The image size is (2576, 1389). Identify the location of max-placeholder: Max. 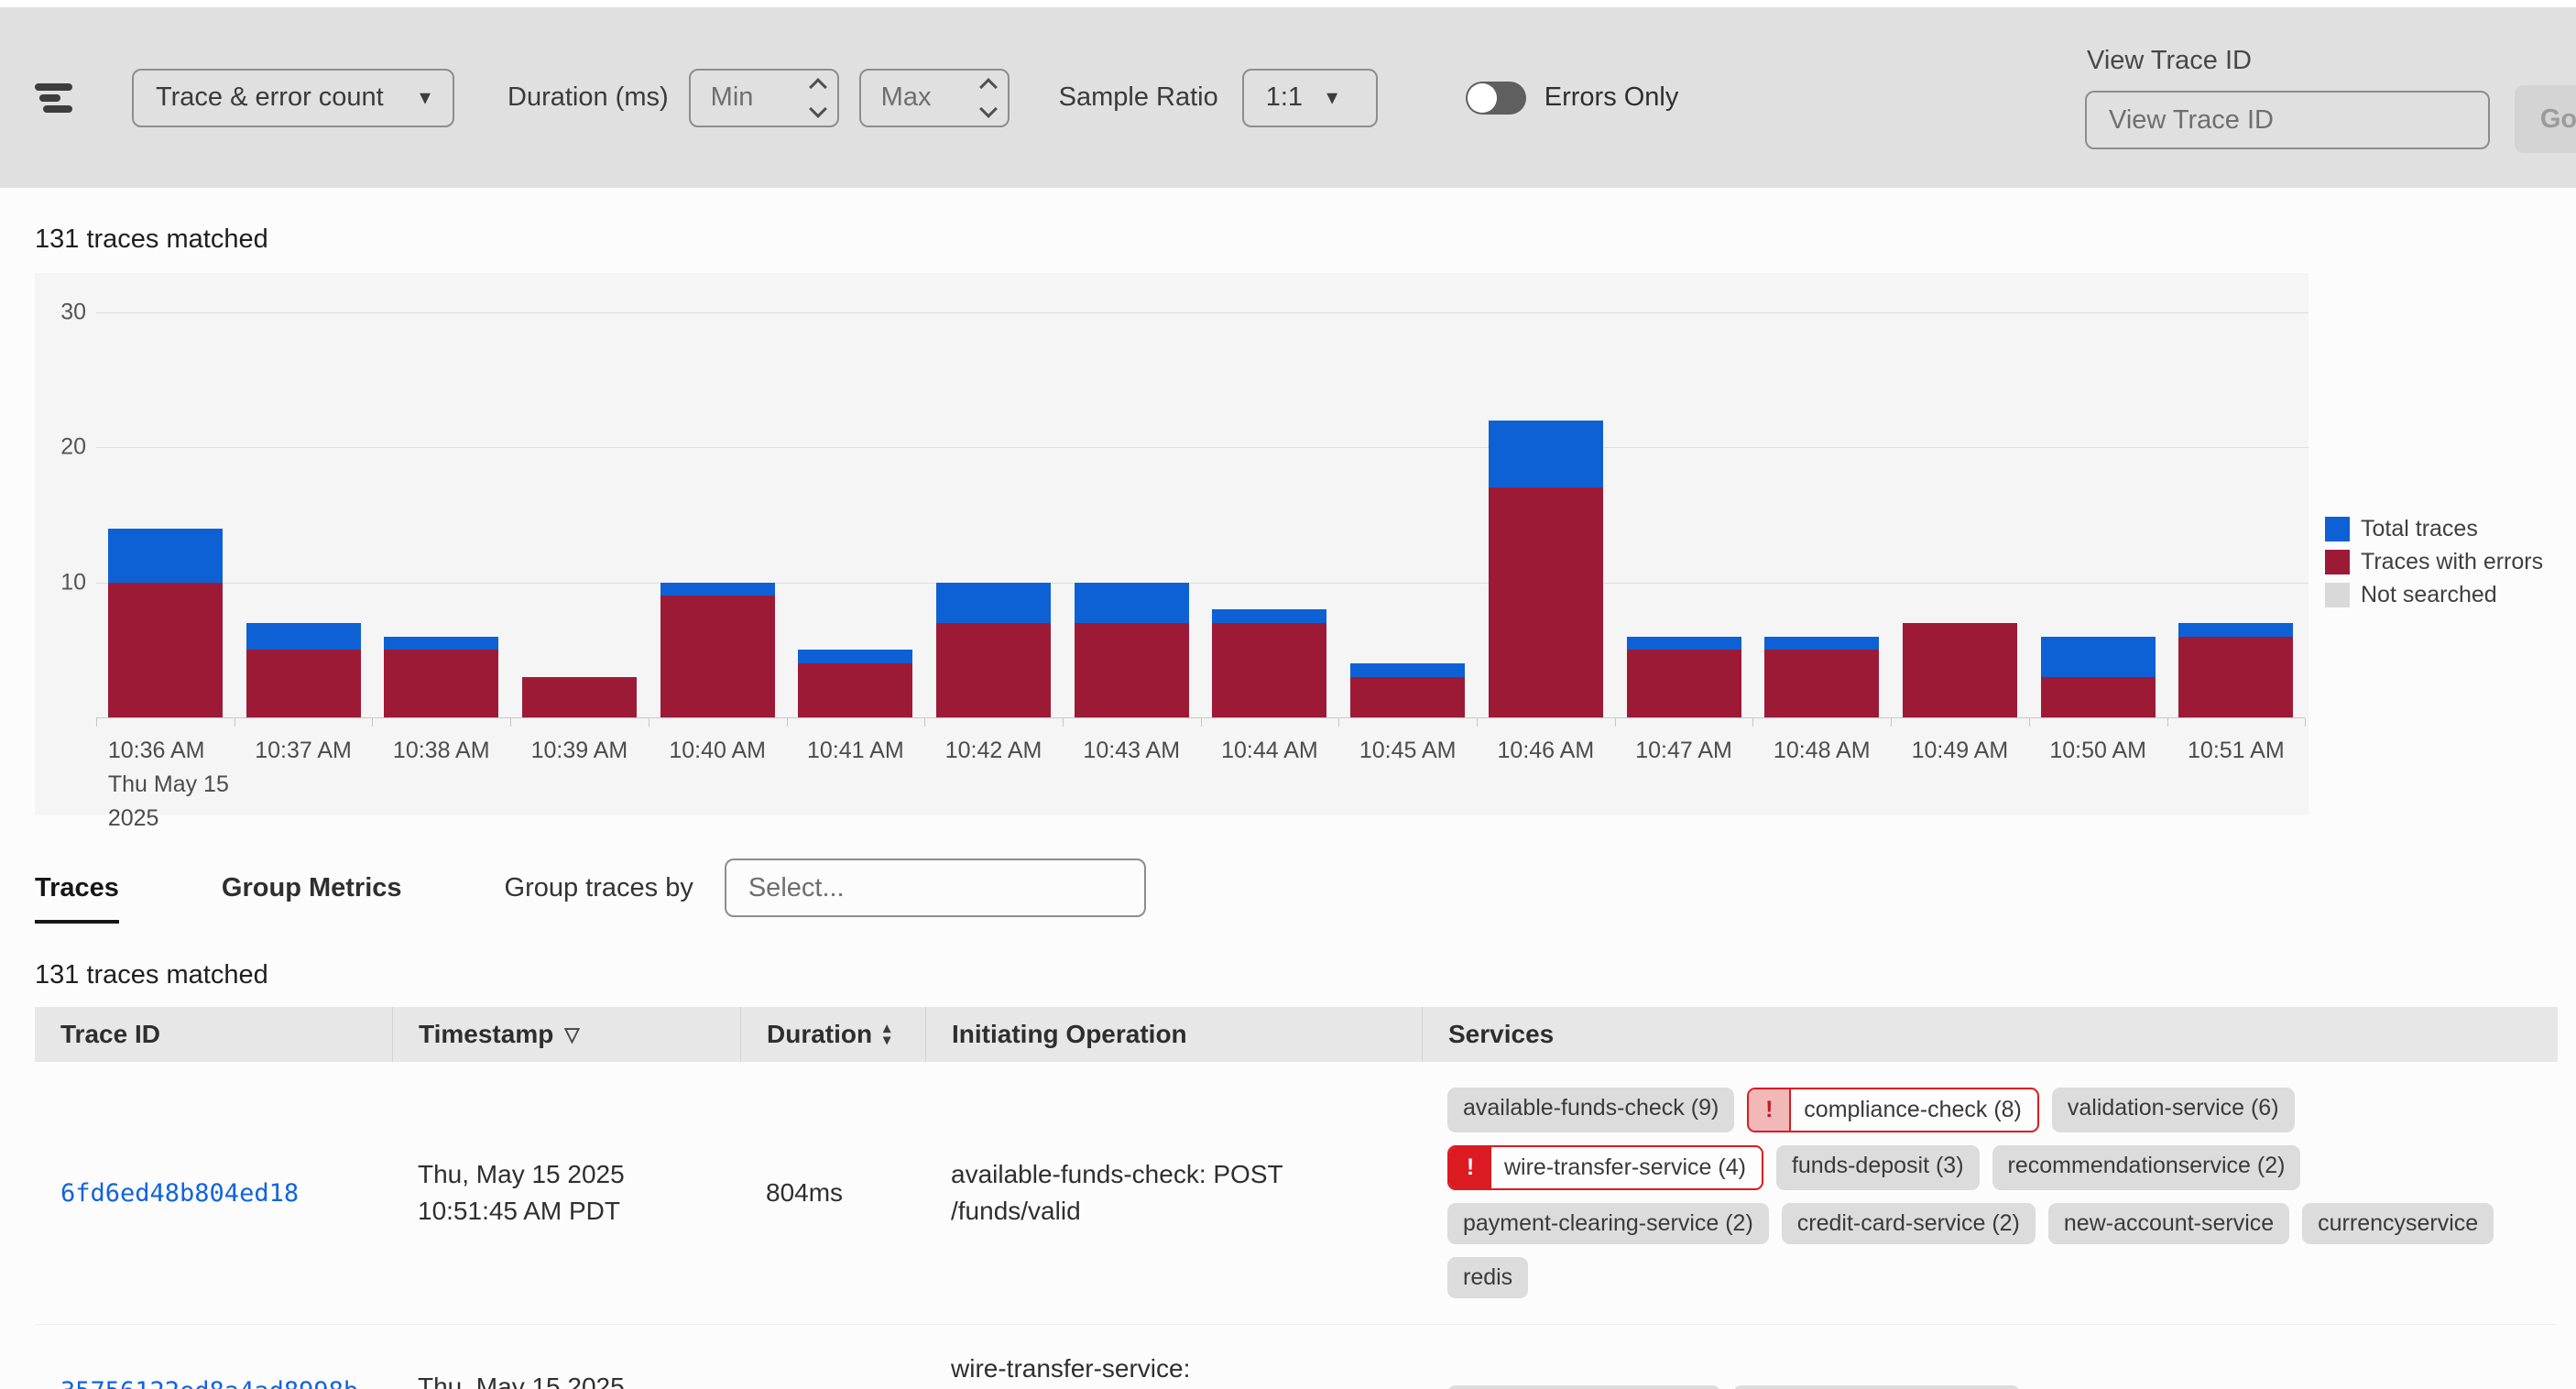
(906, 97).